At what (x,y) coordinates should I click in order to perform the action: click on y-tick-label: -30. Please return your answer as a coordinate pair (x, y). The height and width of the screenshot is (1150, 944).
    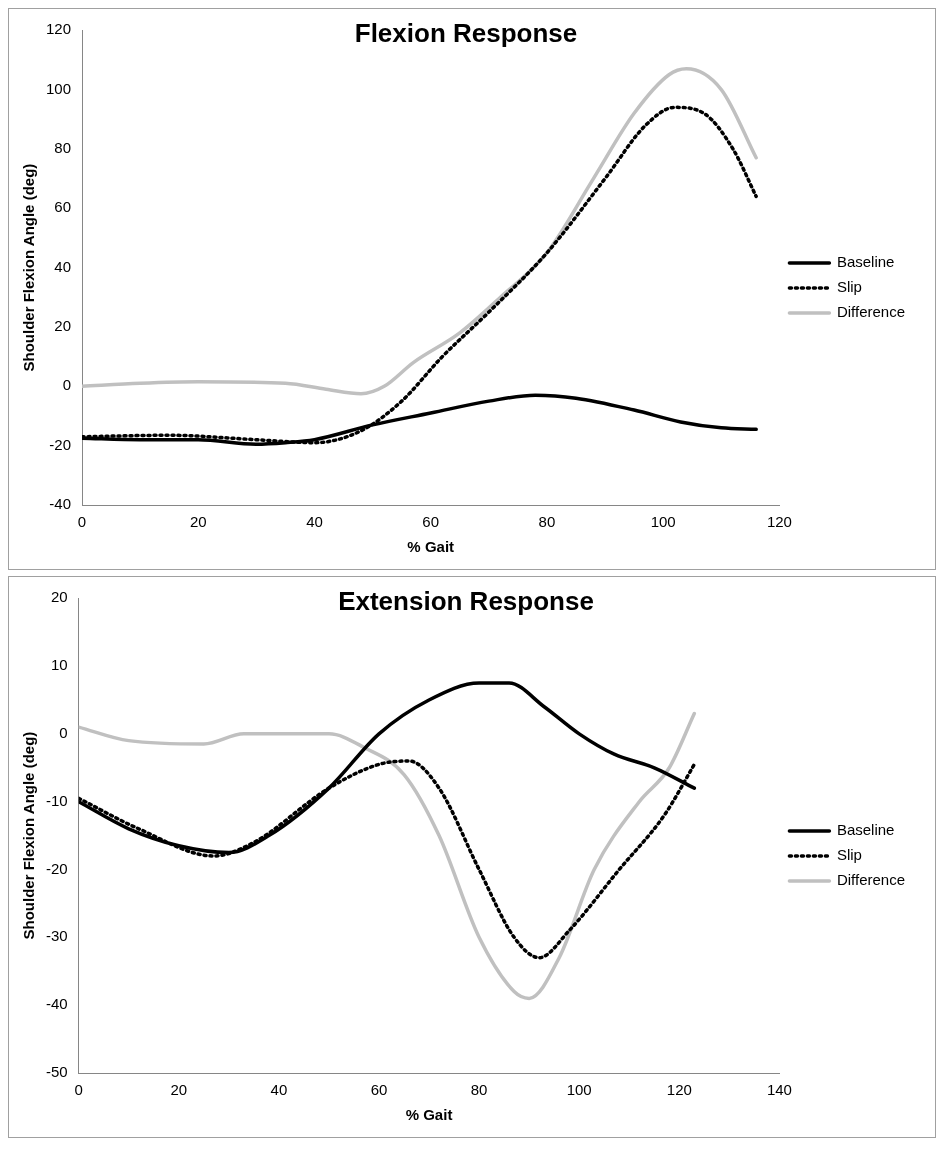
    Looking at the image, I should click on (56, 936).